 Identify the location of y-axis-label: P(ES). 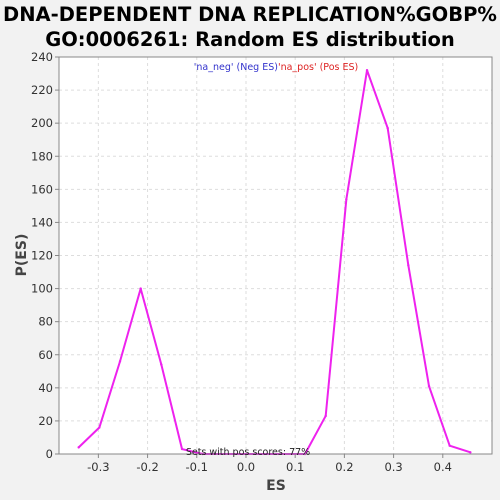
(22, 255).